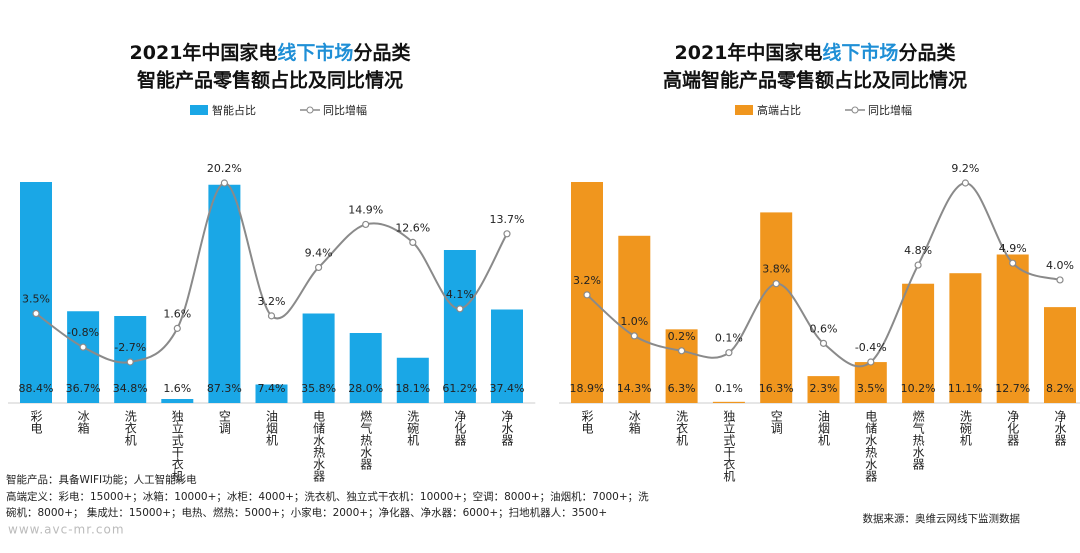  What do you see at coordinates (634, 388) in the screenshot?
I see `bar-label: 14.3%` at bounding box center [634, 388].